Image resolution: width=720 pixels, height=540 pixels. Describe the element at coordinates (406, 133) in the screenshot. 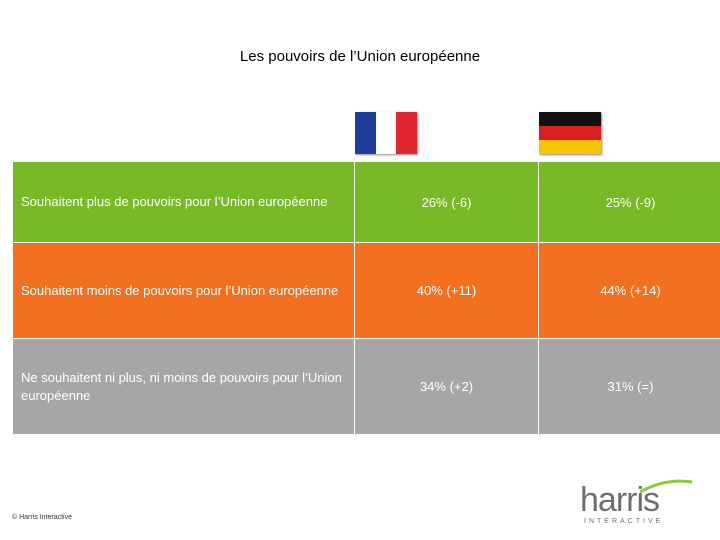

I see `france-flag-red` at that location.